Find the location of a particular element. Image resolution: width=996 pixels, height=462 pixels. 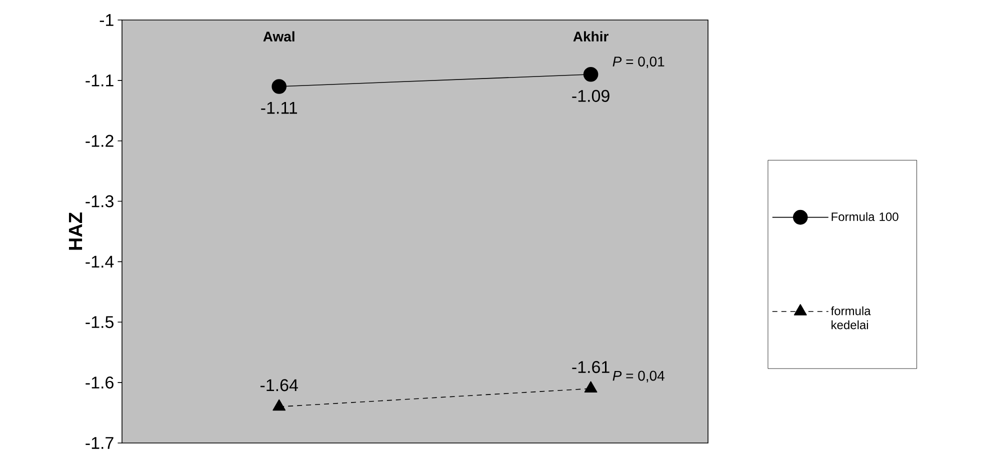

y-tick-label: -1.4 is located at coordinates (100, 262).